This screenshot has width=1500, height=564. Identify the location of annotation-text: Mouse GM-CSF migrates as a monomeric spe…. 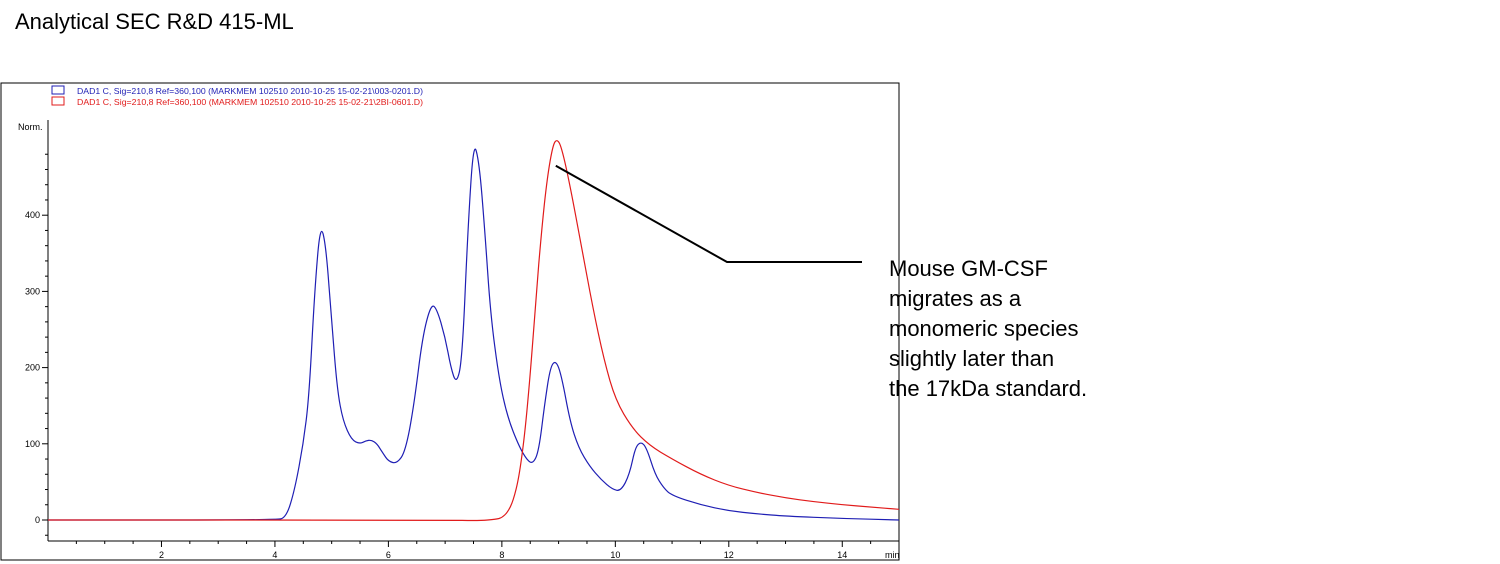
(988, 329).